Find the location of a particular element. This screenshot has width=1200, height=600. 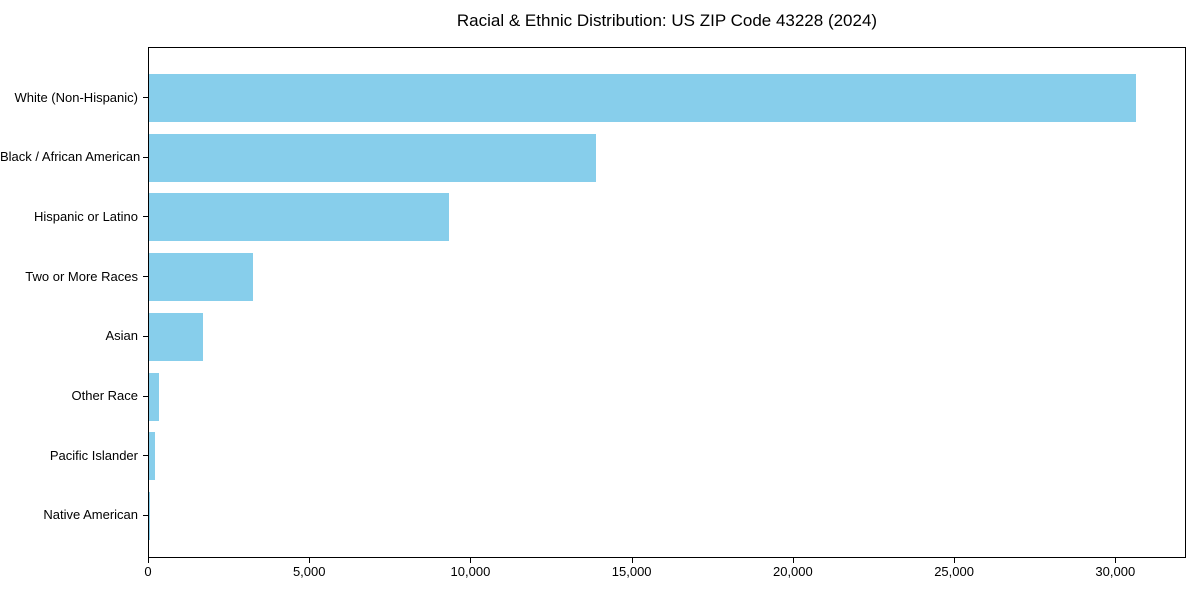

ytick-label-other-race: Other Race is located at coordinates (104, 395).